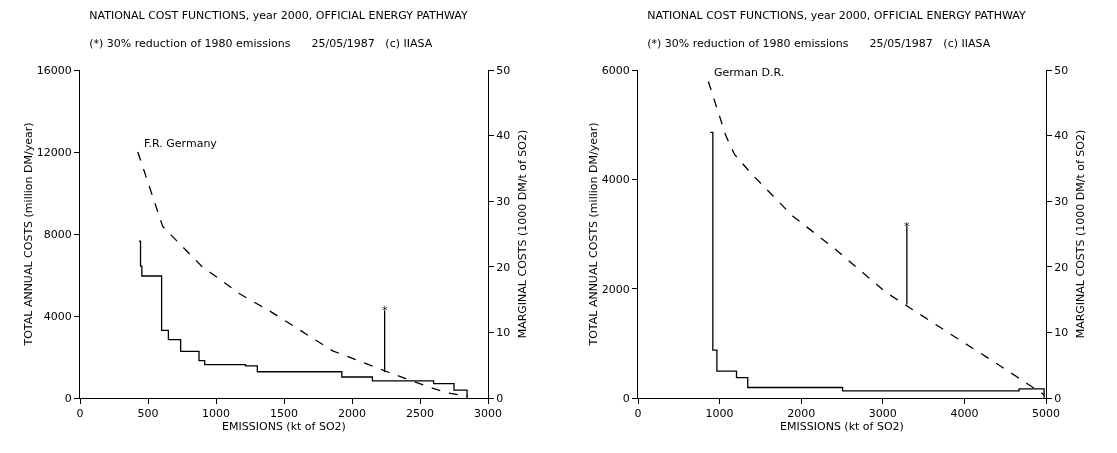  What do you see at coordinates (181, 143) in the screenshot?
I see `annotation: F.R. Germany` at bounding box center [181, 143].